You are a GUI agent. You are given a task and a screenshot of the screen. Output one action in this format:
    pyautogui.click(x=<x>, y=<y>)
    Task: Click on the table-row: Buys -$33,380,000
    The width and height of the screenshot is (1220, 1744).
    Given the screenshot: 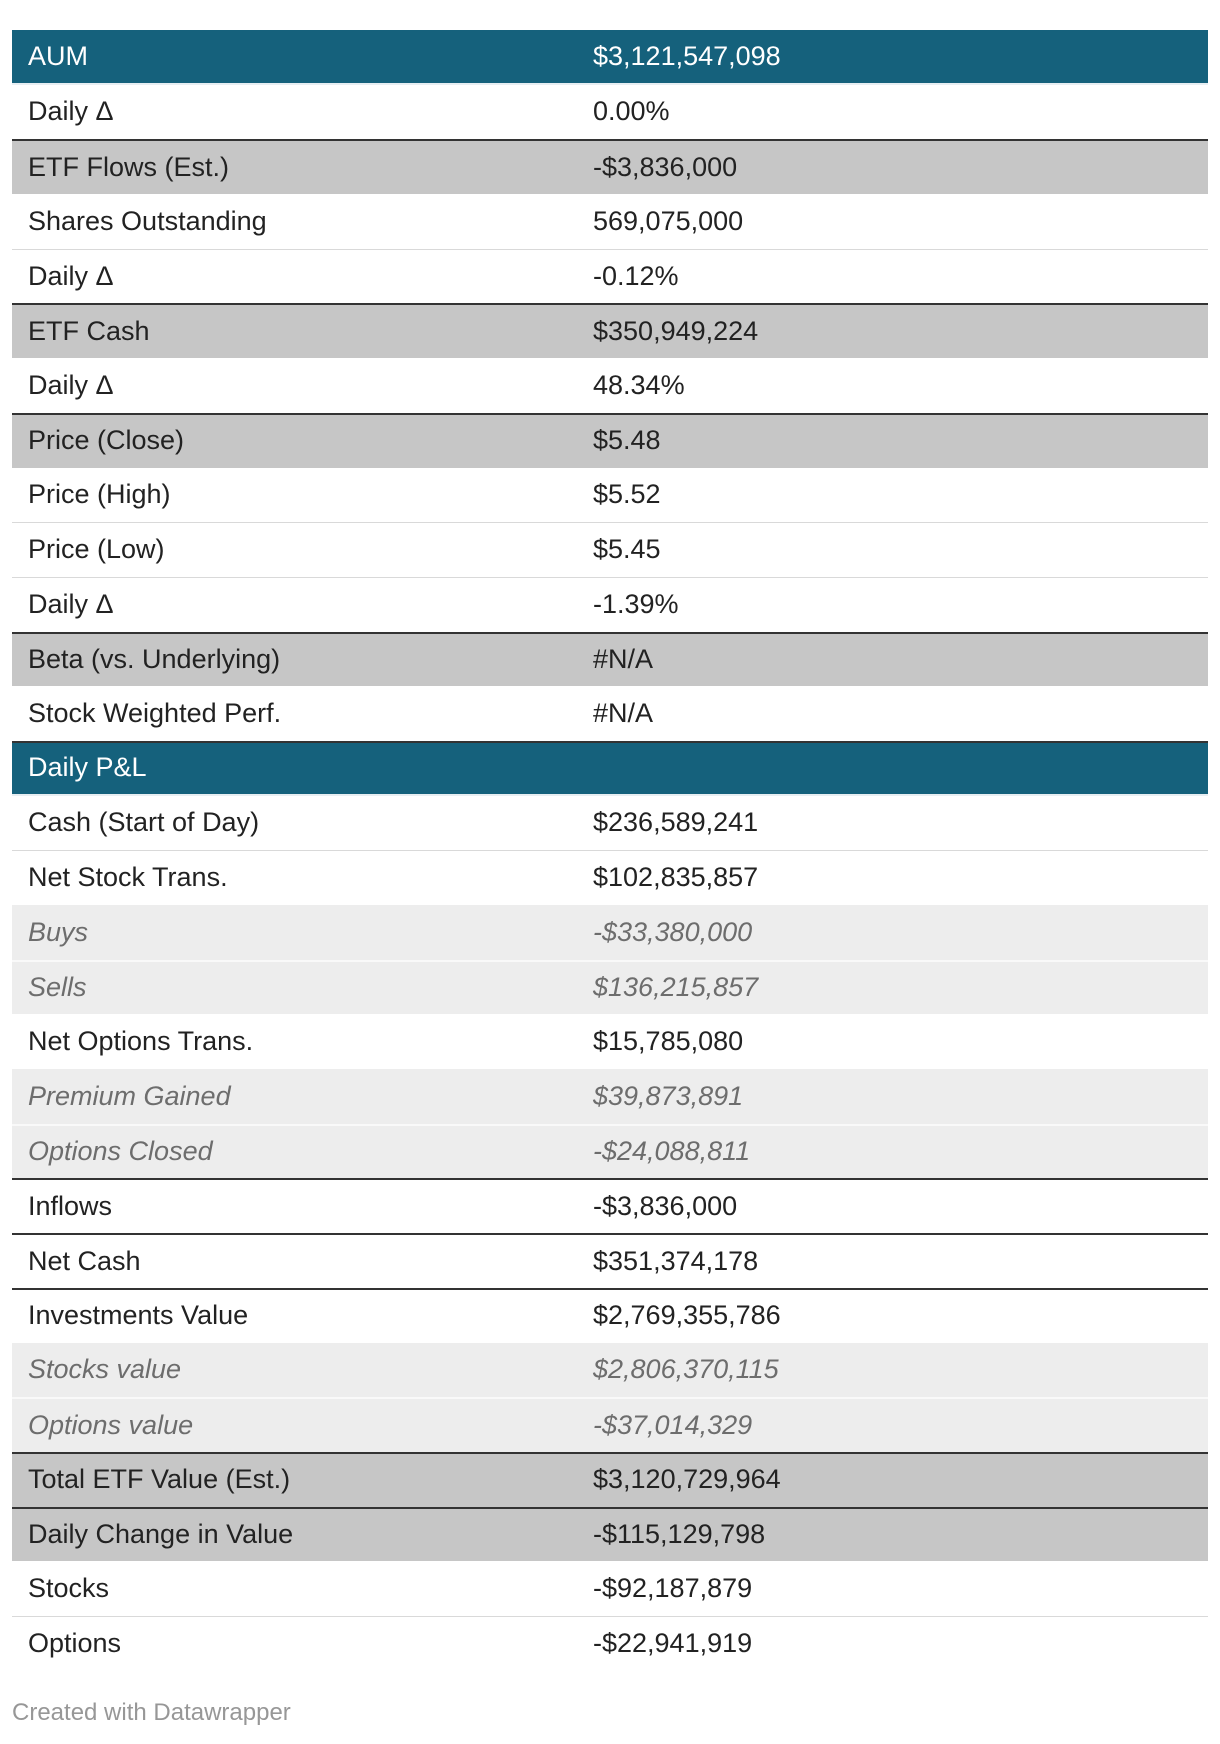 What is the action you would take?
    pyautogui.click(x=610, y=932)
    